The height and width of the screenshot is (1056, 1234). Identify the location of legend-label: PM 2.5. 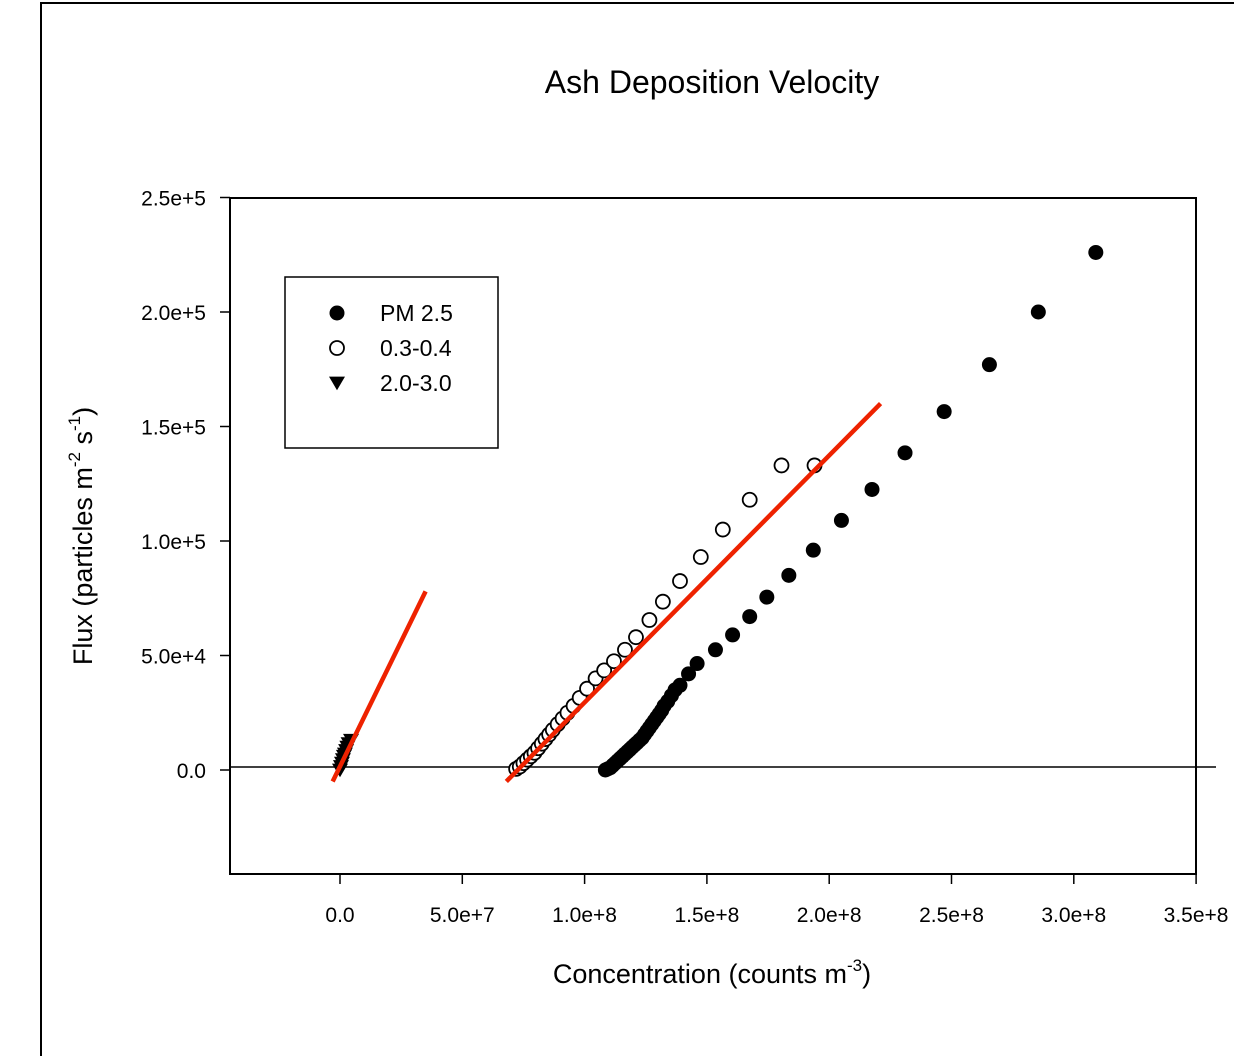
(416, 313).